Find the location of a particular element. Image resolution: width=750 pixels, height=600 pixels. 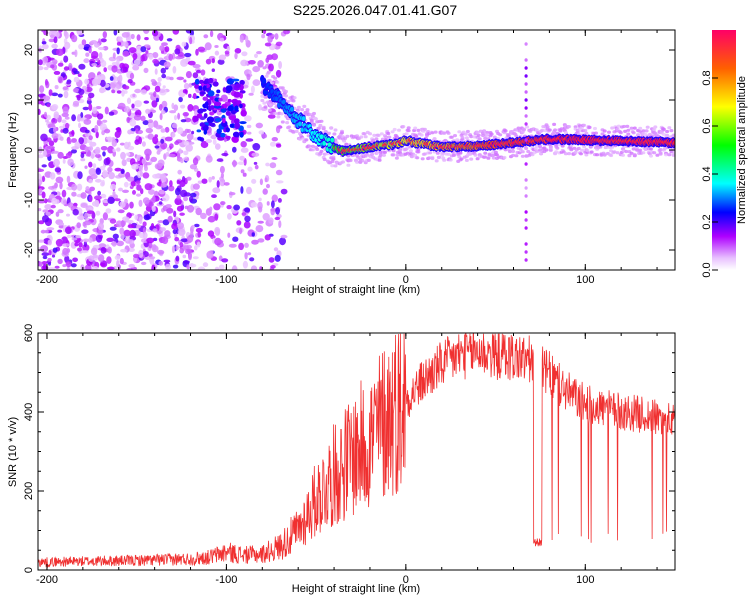

snr-ylabel: SNR (10 * v/v) is located at coordinates (13, 452).